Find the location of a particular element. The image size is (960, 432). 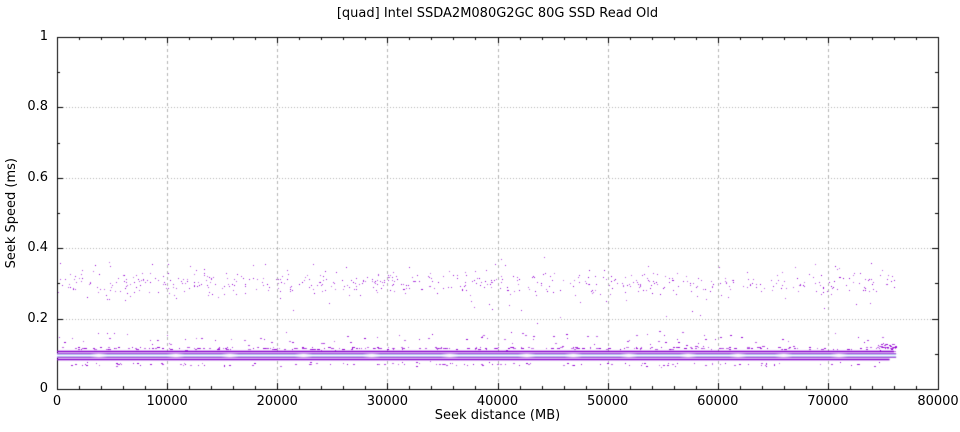

x-axis-label: Seek distance (MB) is located at coordinates (497, 415).